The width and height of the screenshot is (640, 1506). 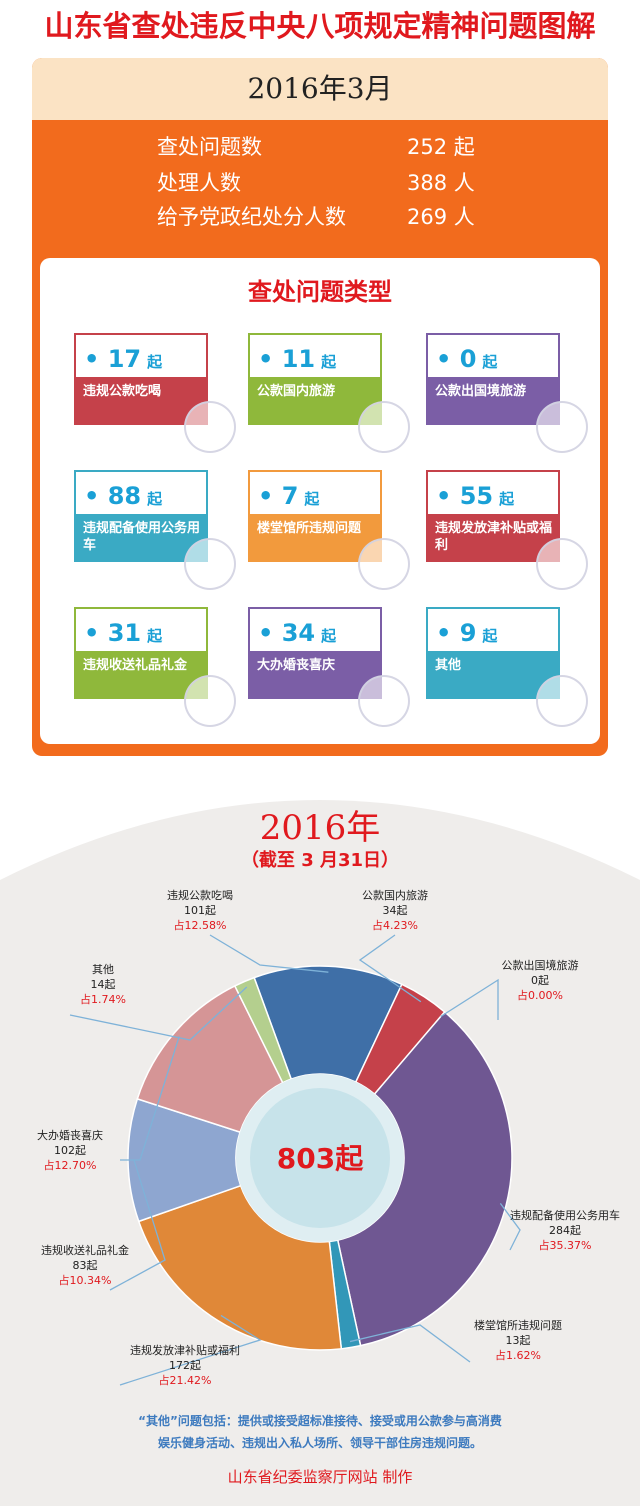 What do you see at coordinates (315, 537) in the screenshot?
I see `type-label: 楼堂馆所违规问题` at bounding box center [315, 537].